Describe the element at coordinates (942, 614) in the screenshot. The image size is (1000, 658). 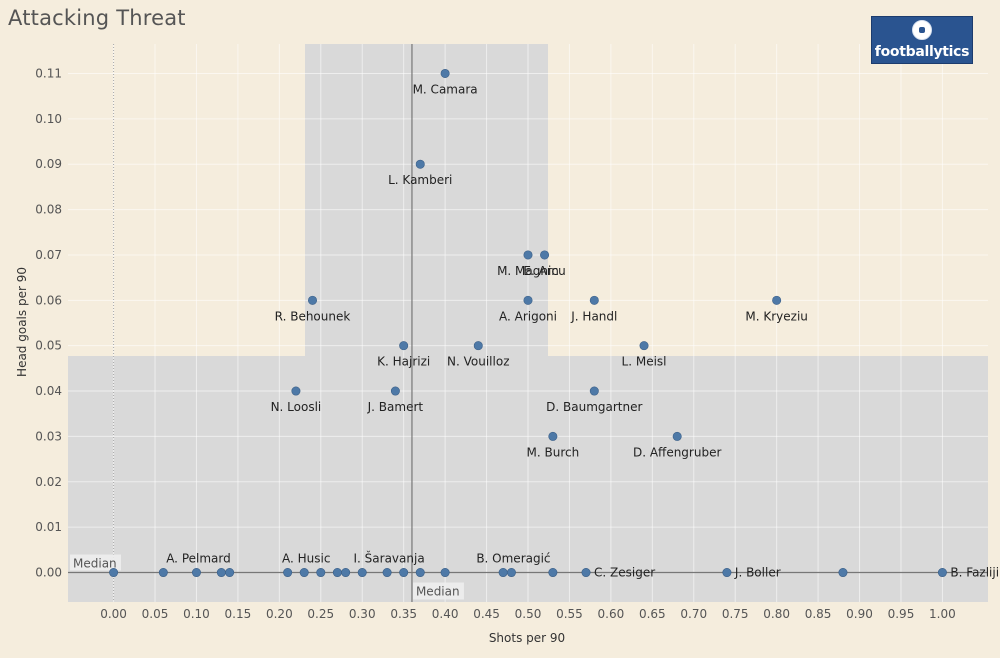
I see `x-tick-label: 1.00` at that location.